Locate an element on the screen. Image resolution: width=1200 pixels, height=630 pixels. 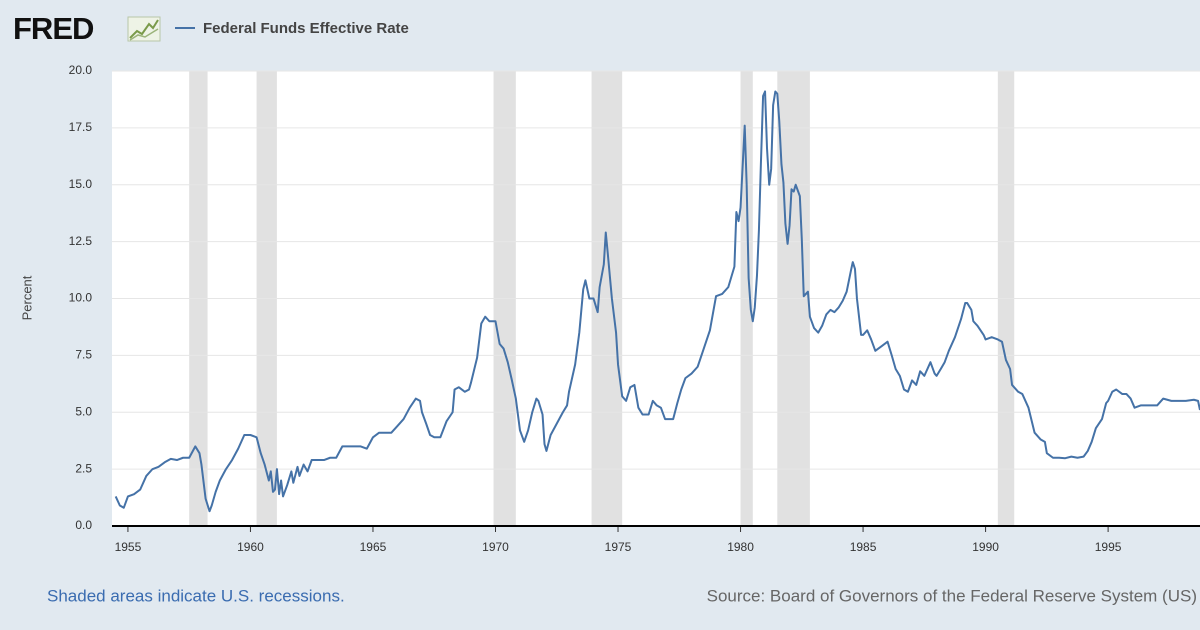
y-axis-title: Percent is located at coordinates (26, 297).